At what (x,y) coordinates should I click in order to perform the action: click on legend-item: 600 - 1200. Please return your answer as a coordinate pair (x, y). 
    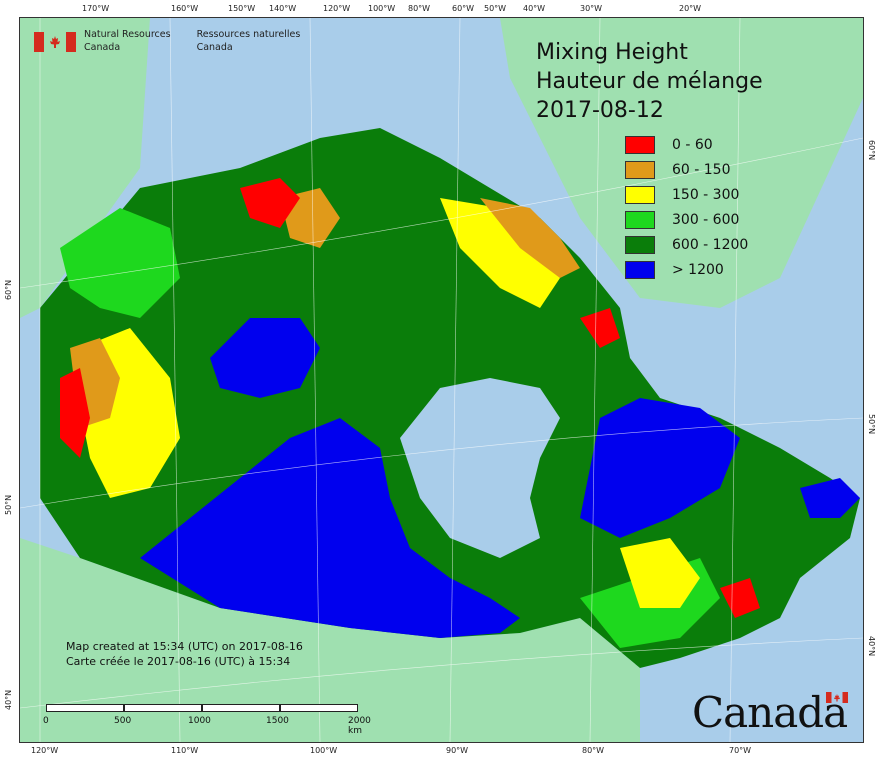
    Looking at the image, I should click on (686, 244).